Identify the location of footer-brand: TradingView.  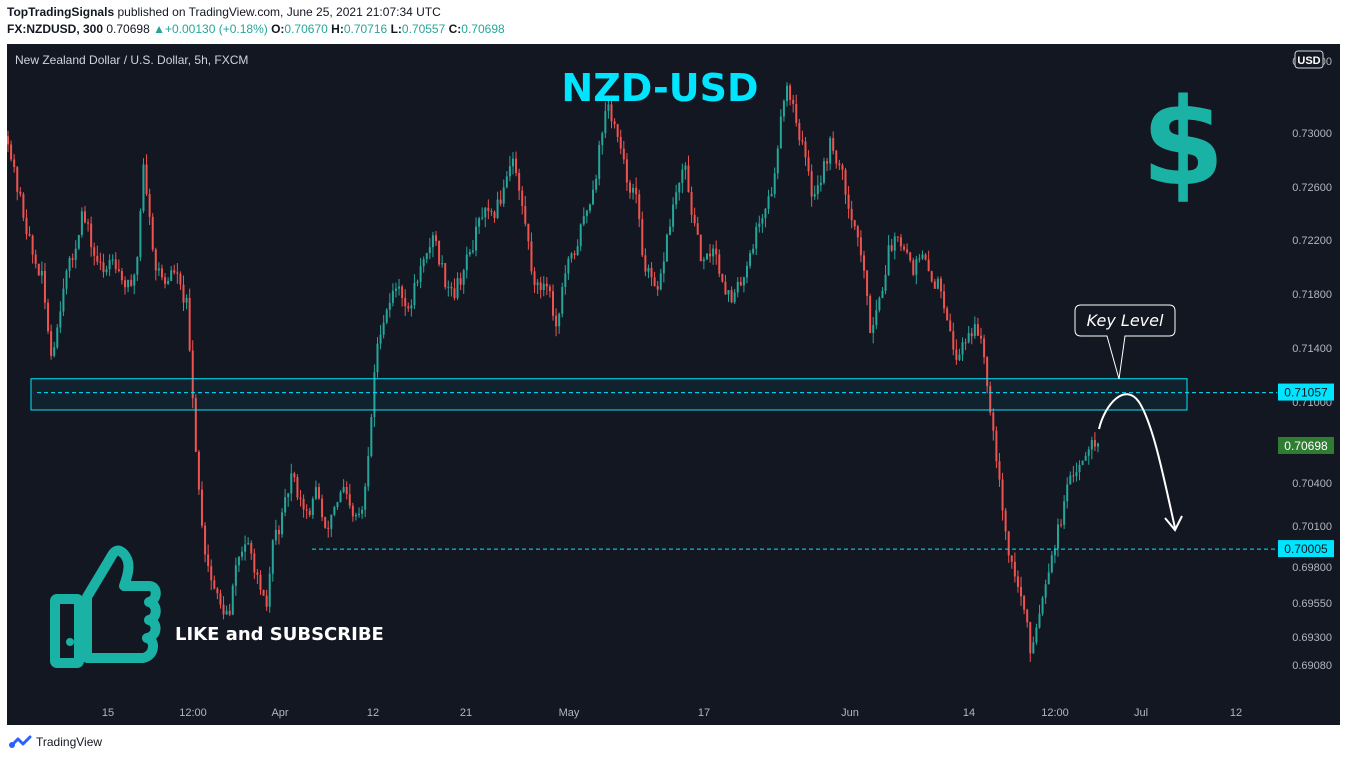
(69, 742).